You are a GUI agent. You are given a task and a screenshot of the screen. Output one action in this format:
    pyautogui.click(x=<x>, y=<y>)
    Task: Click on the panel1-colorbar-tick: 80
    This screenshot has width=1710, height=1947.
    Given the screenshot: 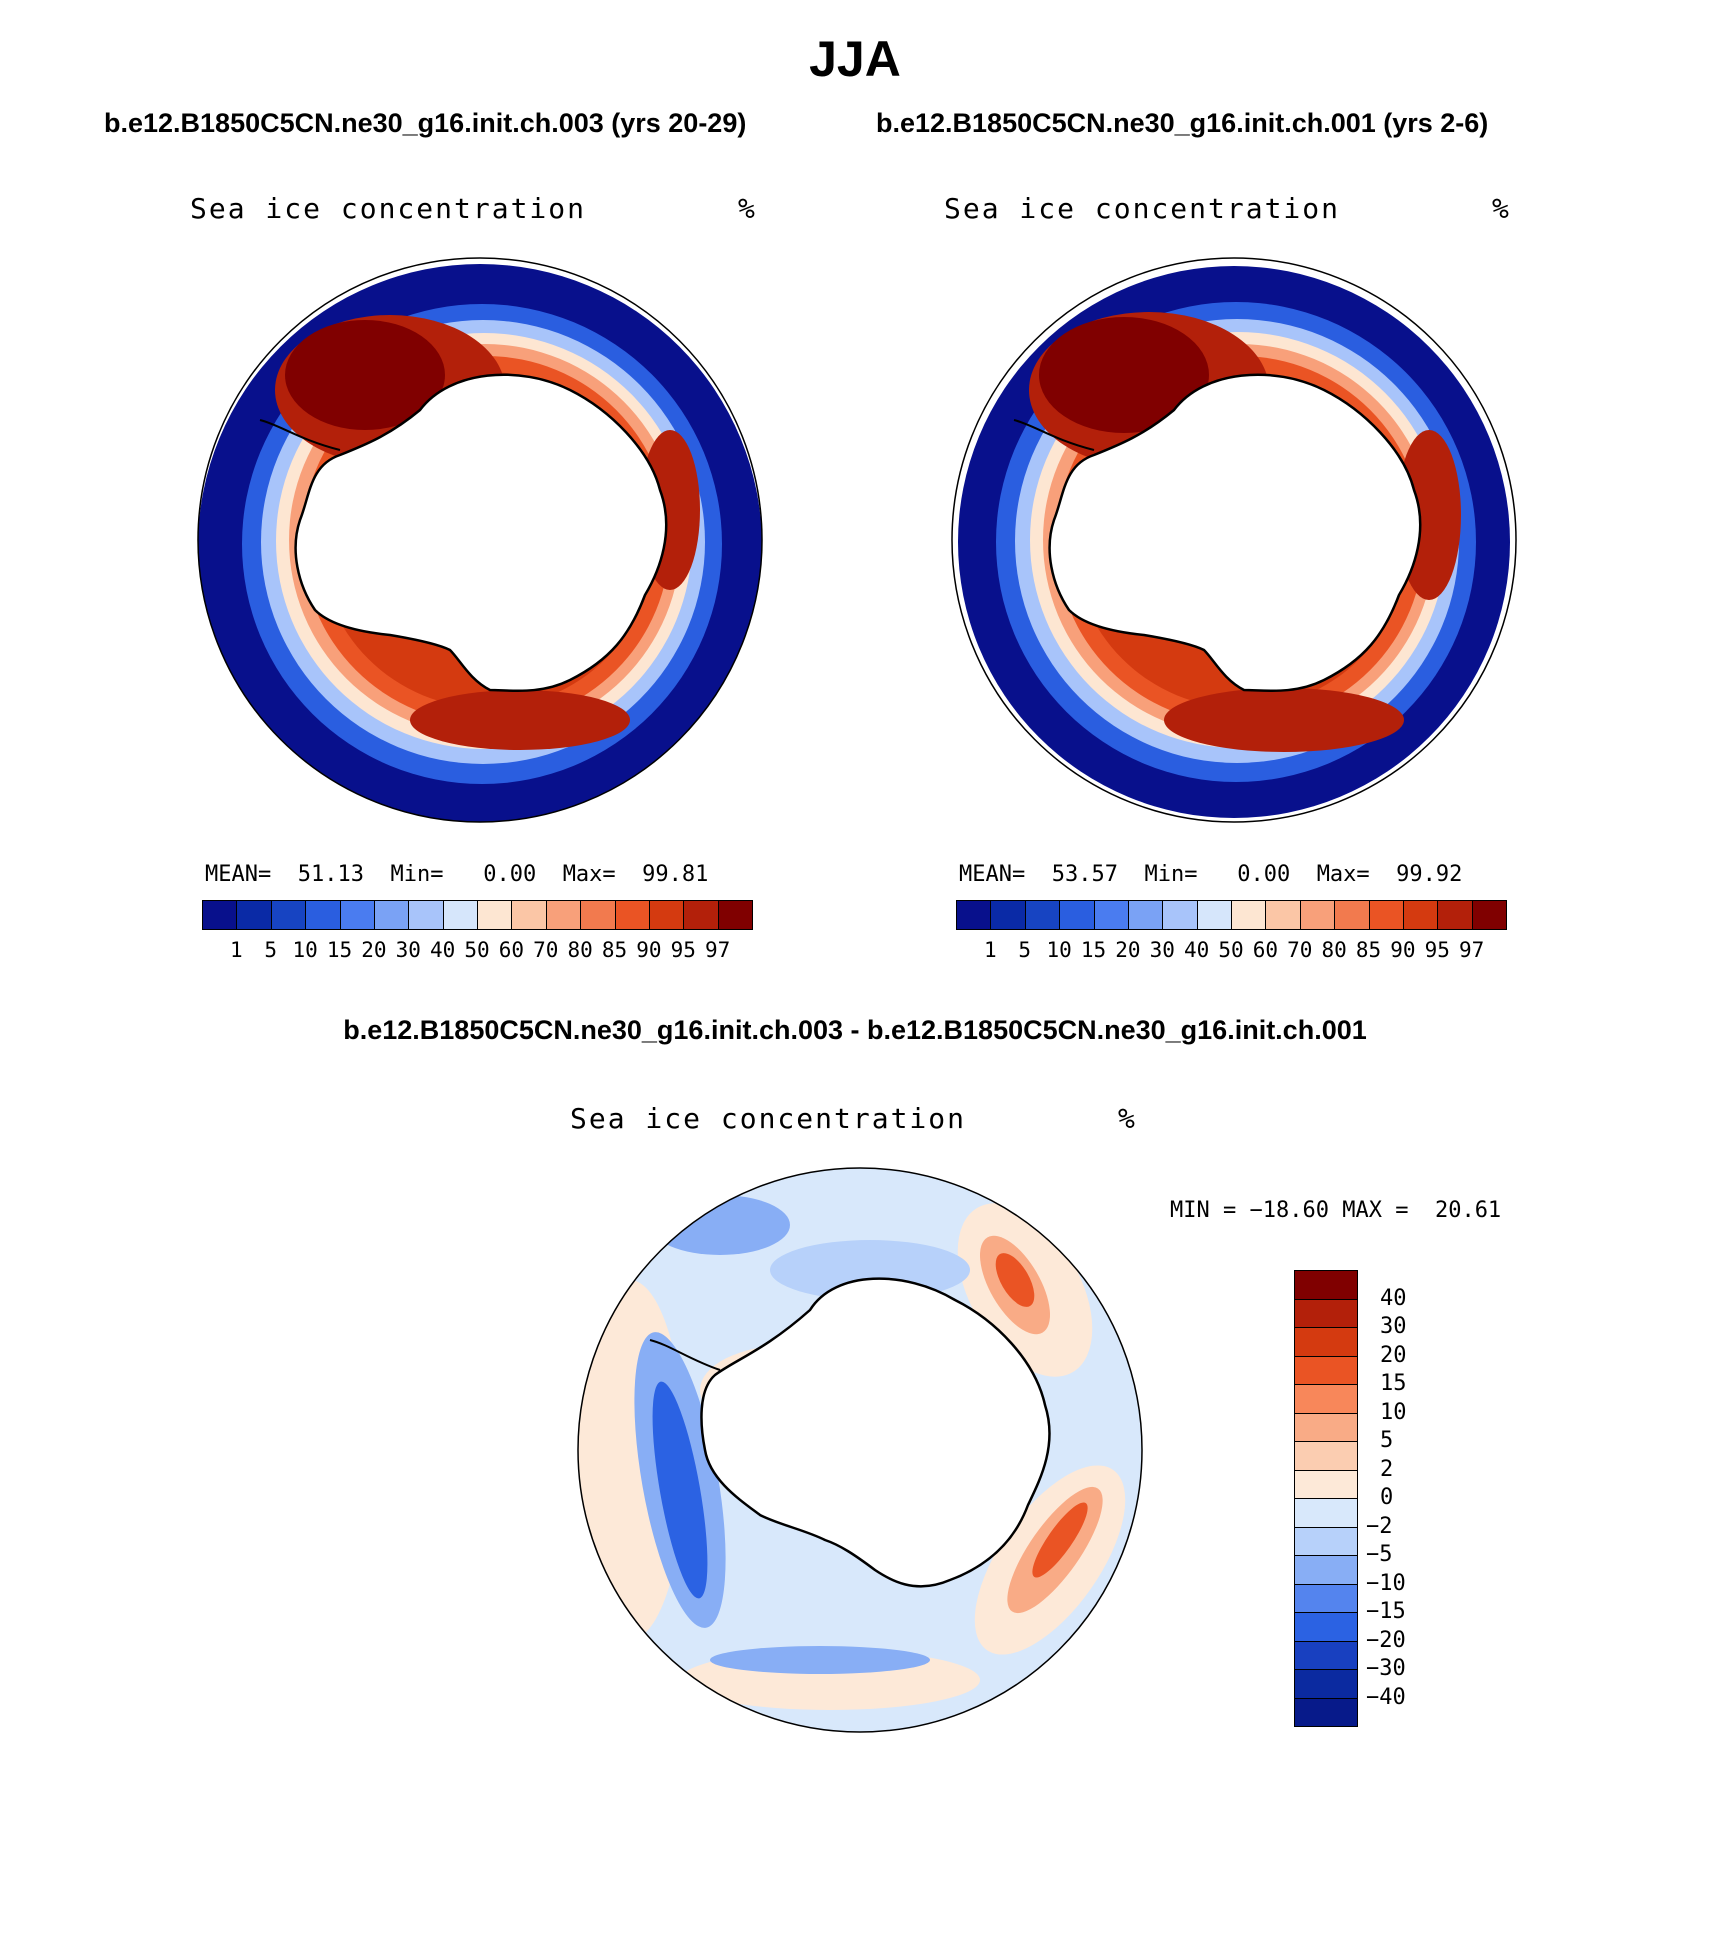 What is the action you would take?
    pyautogui.click(x=580, y=950)
    